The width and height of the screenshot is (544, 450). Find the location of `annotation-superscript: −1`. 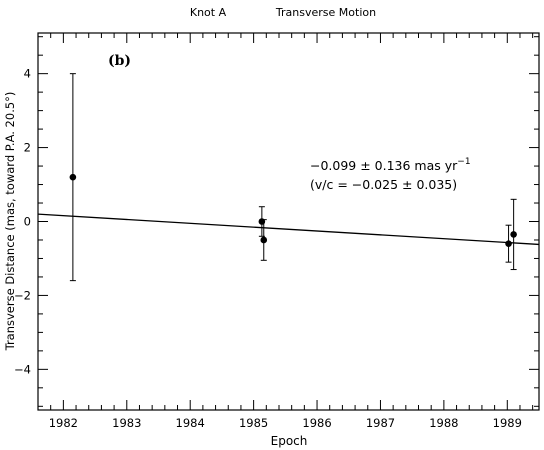

annotation-superscript: −1 is located at coordinates (463, 162).